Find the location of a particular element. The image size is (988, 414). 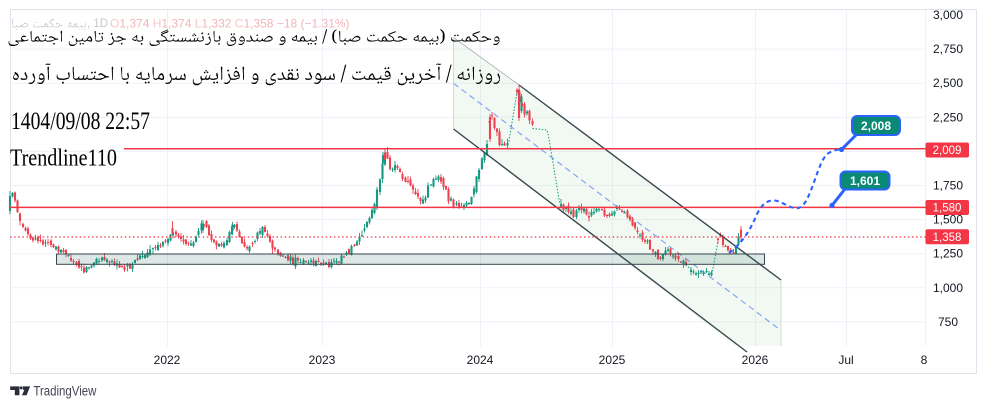

svg-text: 750 is located at coordinates (948, 322).